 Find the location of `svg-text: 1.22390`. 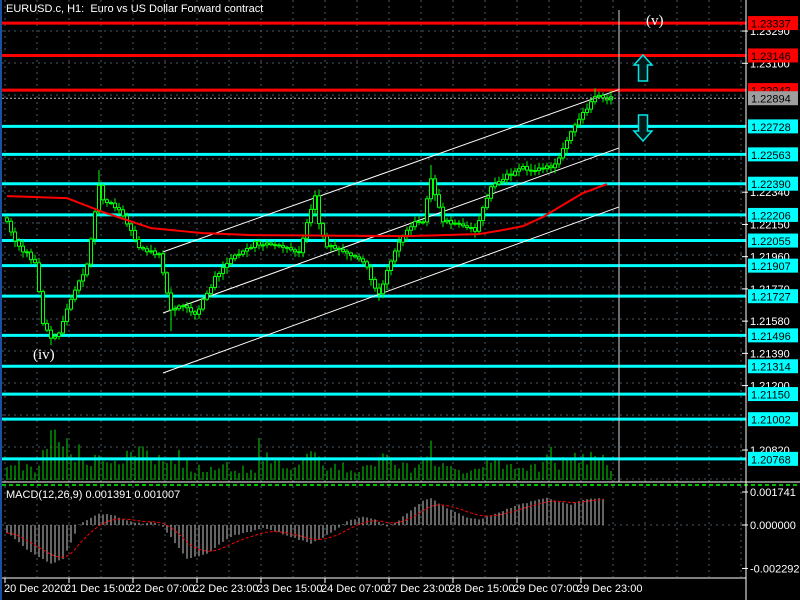

svg-text: 1.22390 is located at coordinates (771, 185).